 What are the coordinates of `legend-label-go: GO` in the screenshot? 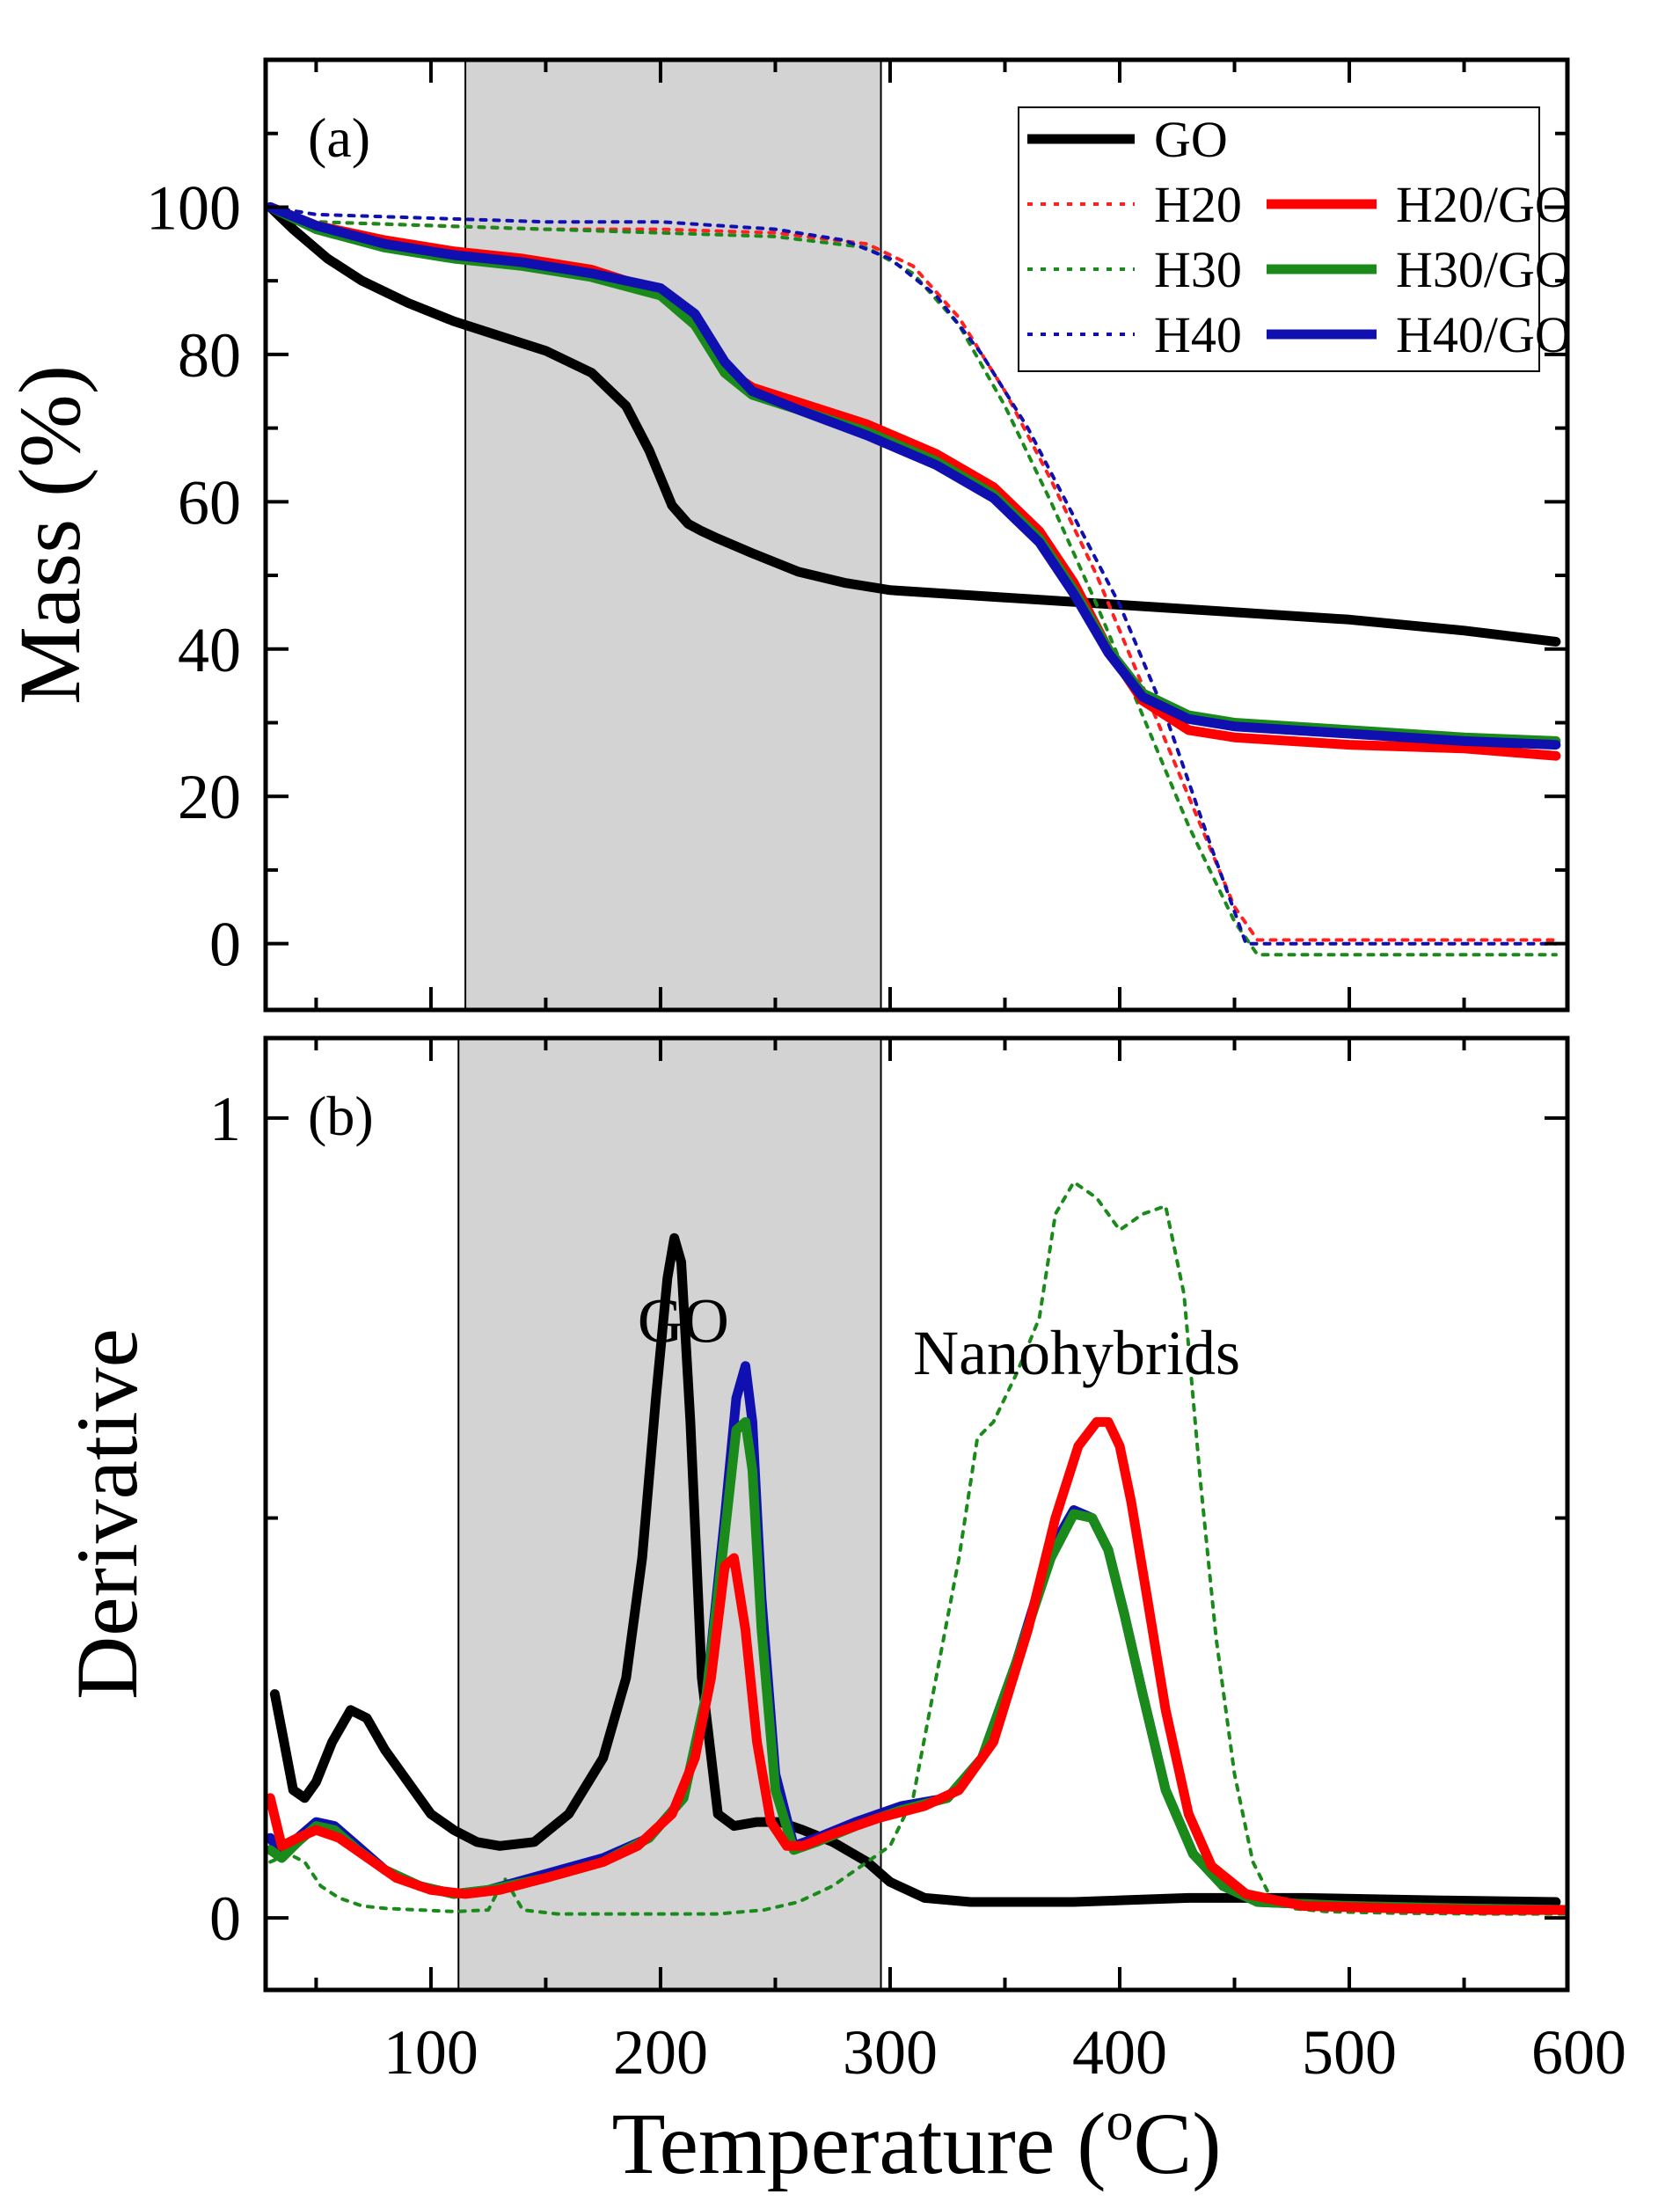 It's located at (1191, 139).